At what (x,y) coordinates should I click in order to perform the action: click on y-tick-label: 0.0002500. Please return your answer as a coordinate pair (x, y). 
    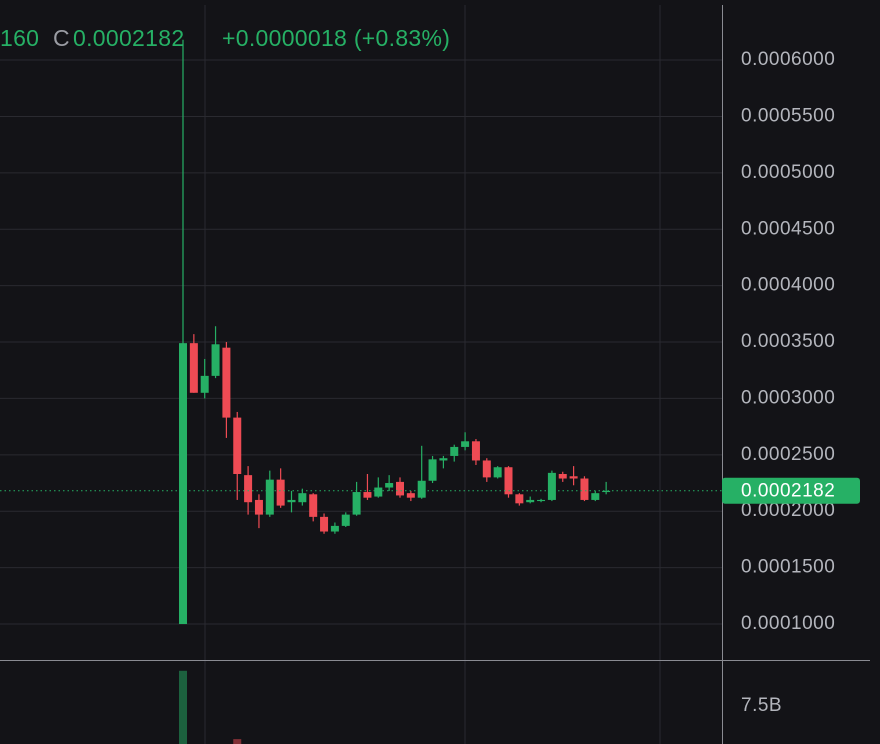
    Looking at the image, I should click on (788, 454).